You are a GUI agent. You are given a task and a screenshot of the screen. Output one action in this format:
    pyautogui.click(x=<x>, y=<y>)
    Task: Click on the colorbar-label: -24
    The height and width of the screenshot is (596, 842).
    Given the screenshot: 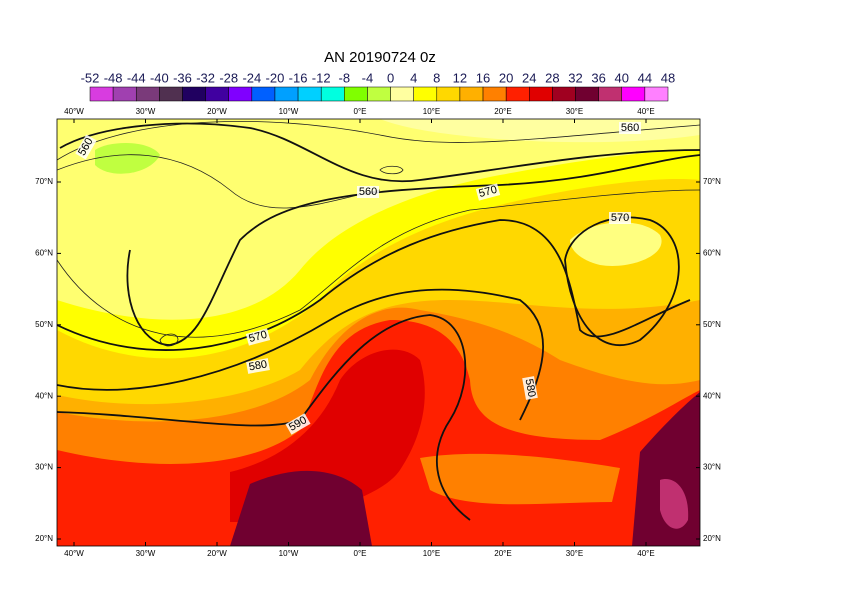 What is the action you would take?
    pyautogui.click(x=251, y=77)
    